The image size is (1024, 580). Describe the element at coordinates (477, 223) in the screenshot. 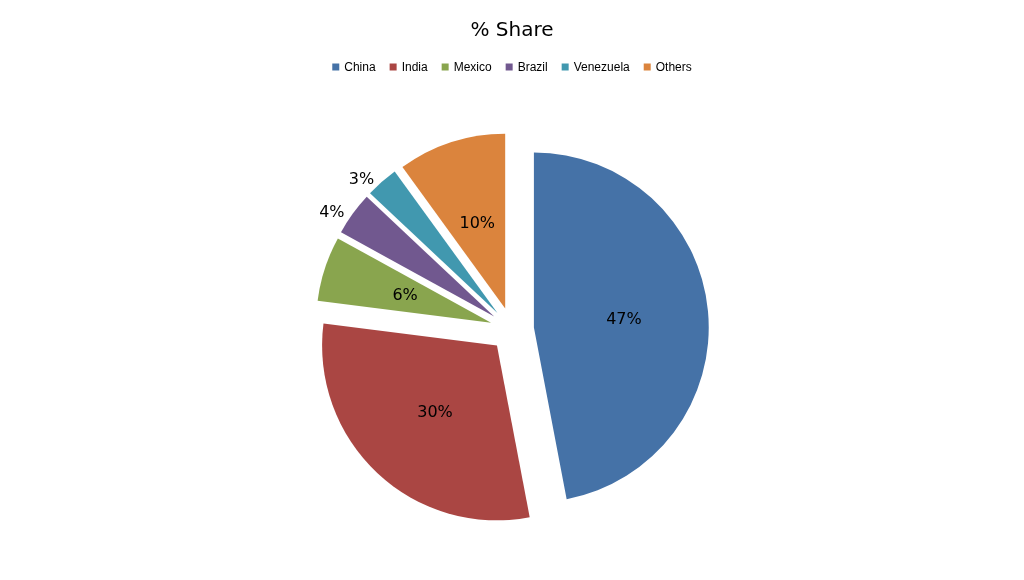

I see `data-label: 10%` at that location.